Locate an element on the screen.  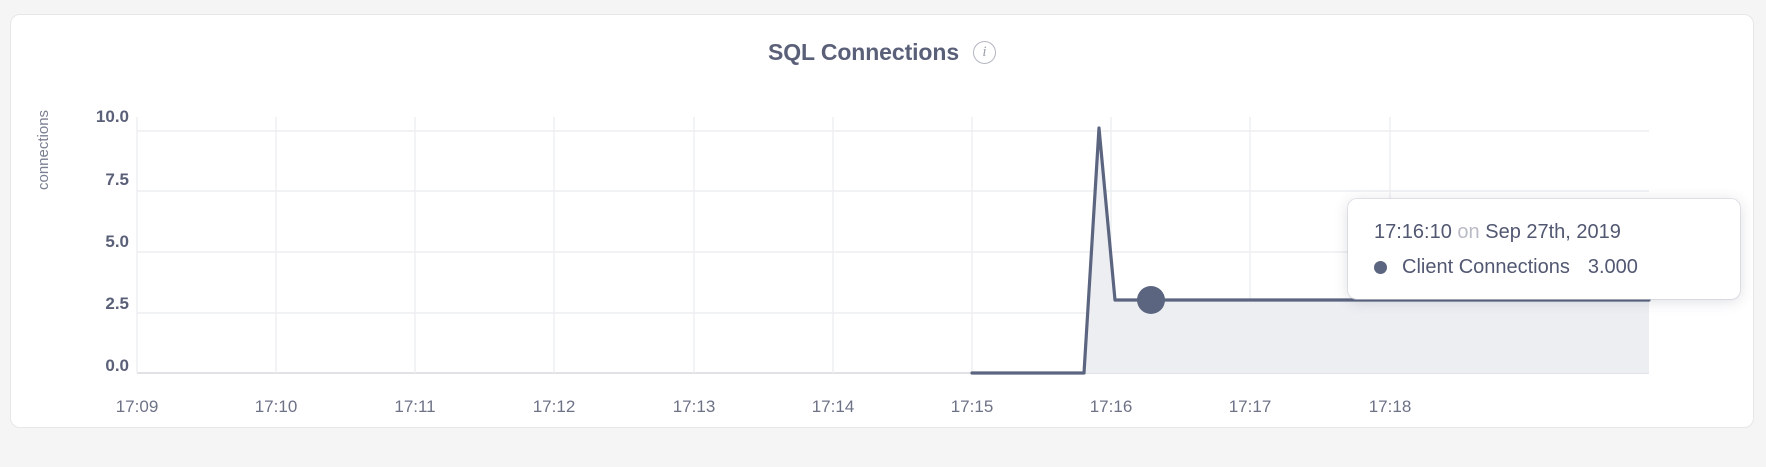
tooltip-date: Sep 27th, 2019 is located at coordinates (1553, 232).